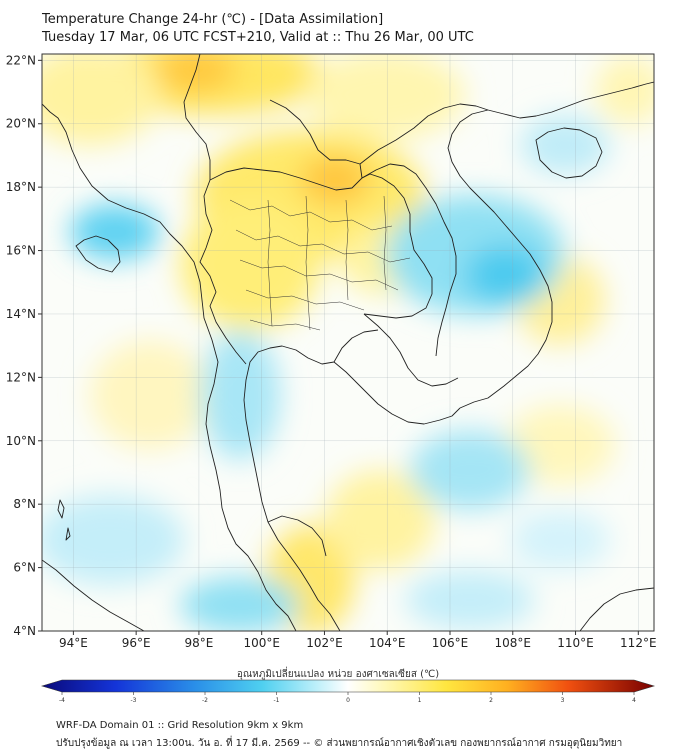 This screenshot has width=676, height=756. Describe the element at coordinates (385, 97) in the screenshot. I see `warm-area-north-central` at that location.